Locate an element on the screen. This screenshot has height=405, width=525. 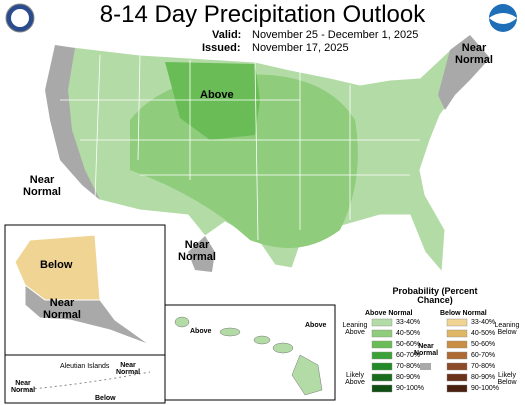
doc-logo-inner is located at coordinates (20, 18).